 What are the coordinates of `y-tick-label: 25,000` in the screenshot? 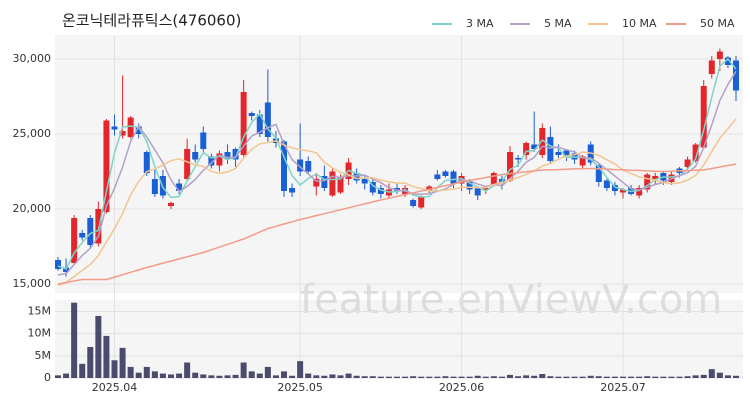 It's located at (32, 133).